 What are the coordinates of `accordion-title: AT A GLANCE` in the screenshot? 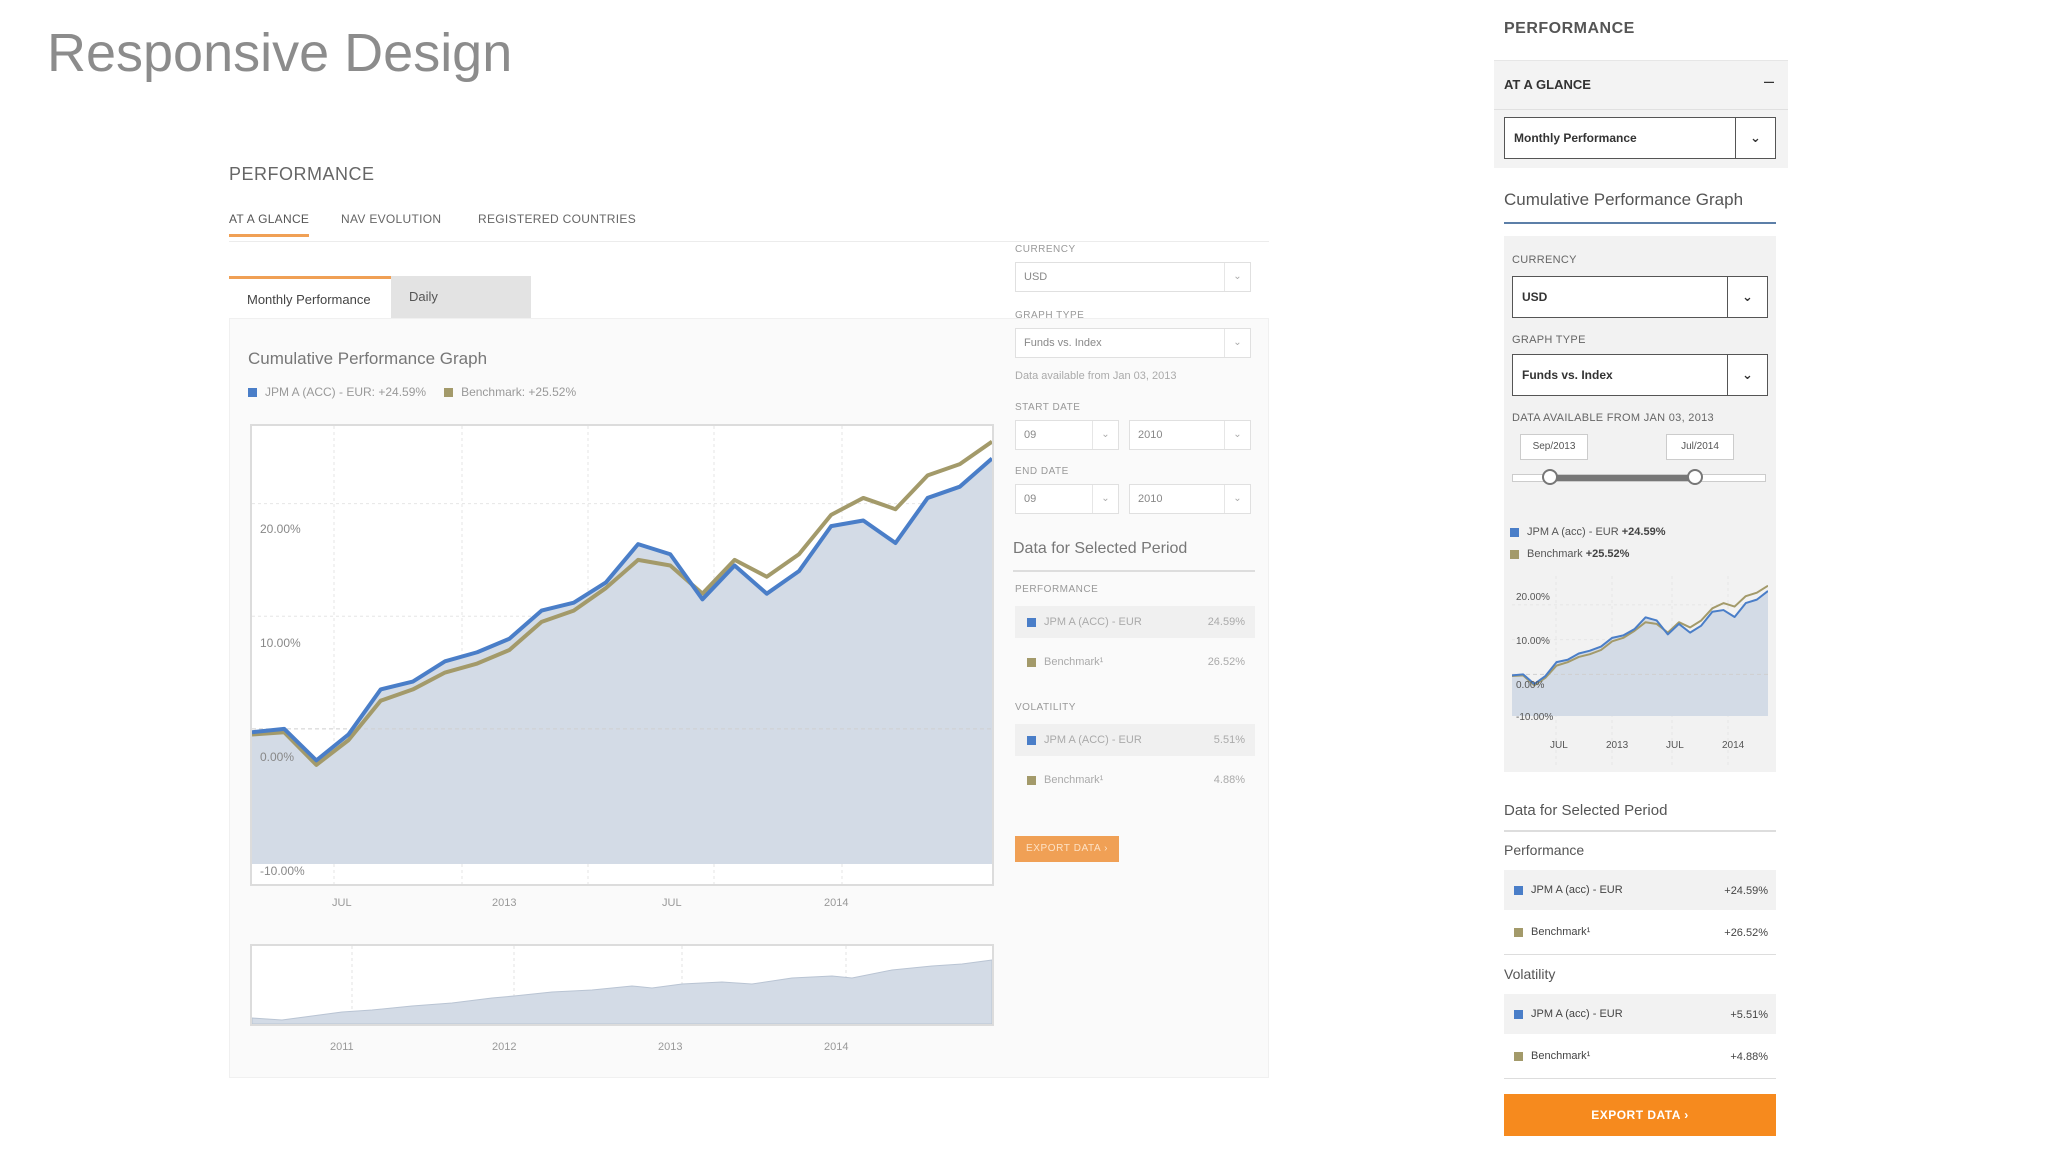 It's located at (1547, 84).